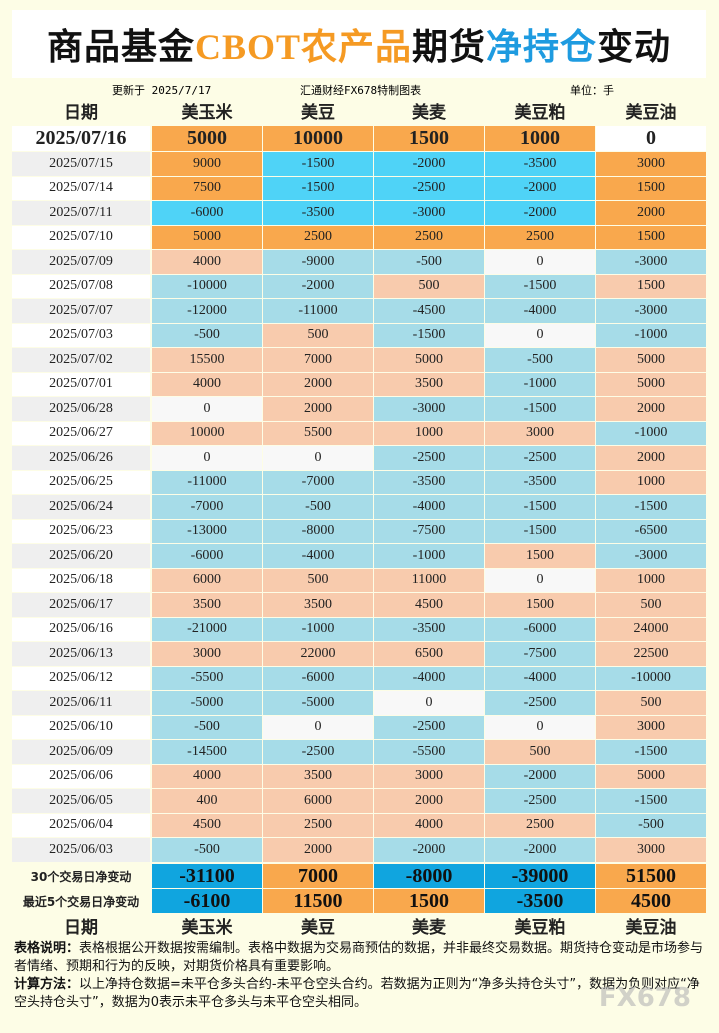  Describe the element at coordinates (81, 112) in the screenshot. I see `column-header: 日期` at that location.